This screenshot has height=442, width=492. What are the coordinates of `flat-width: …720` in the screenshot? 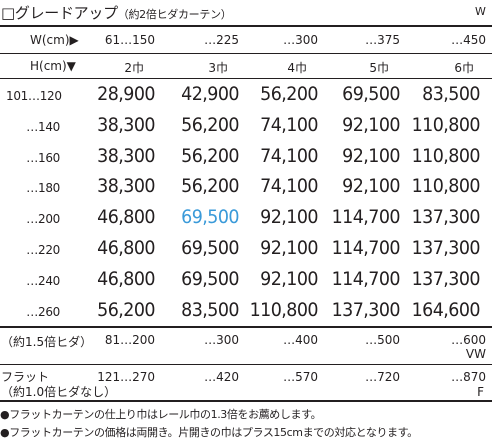 It's located at (382, 377).